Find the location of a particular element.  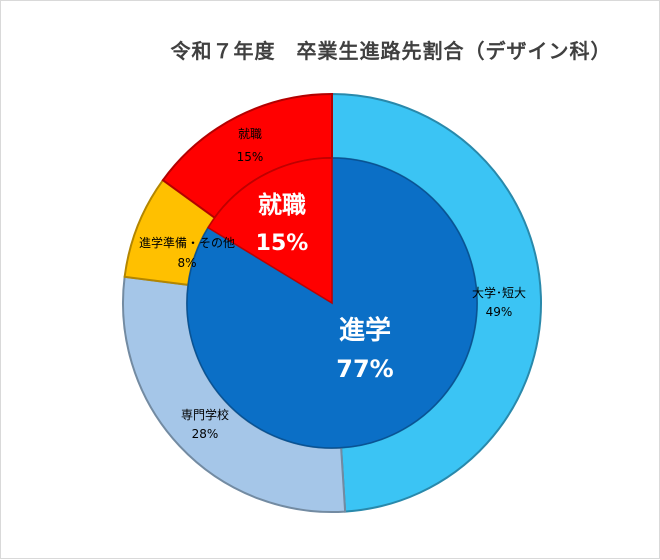

outer-value-employment: 15% is located at coordinates (250, 157).